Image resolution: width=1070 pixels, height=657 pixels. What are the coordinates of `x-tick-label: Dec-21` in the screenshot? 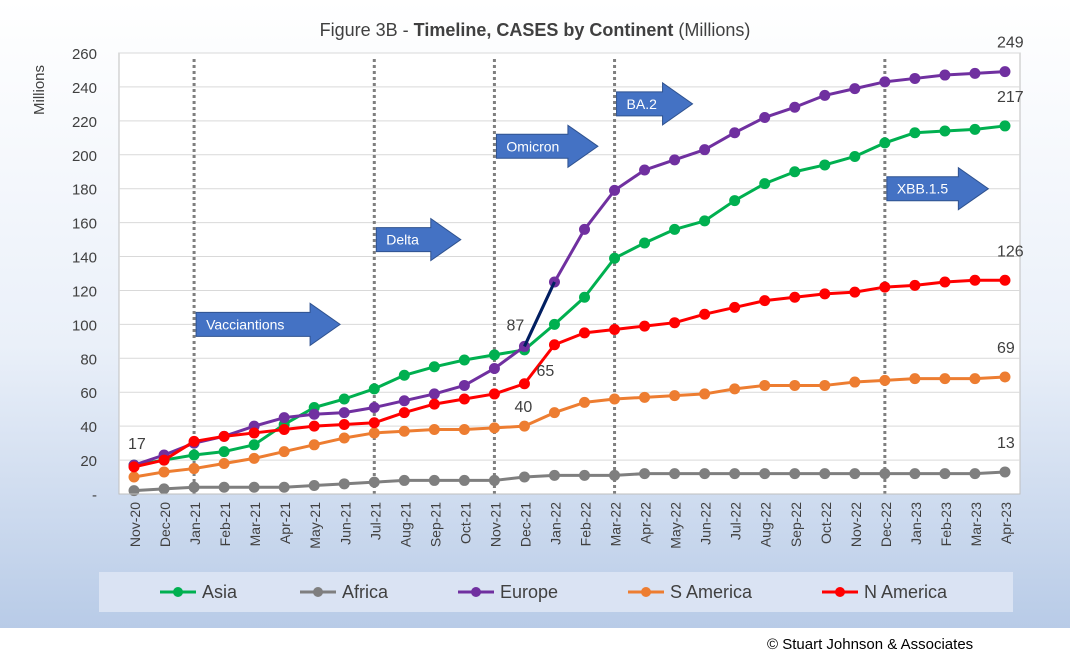 It's located at (525, 524).